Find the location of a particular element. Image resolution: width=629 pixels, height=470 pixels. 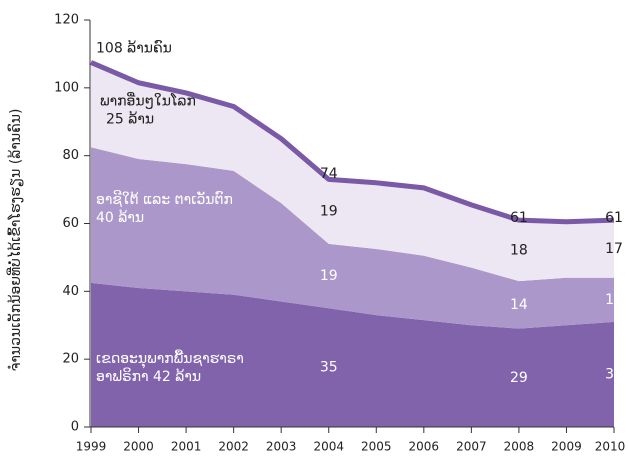

x-tick-label: 2007 is located at coordinates (471, 447).